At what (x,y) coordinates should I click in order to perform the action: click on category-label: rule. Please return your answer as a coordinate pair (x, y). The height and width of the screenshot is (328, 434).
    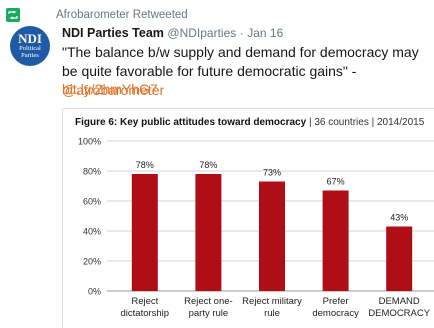
    Looking at the image, I should click on (272, 313).